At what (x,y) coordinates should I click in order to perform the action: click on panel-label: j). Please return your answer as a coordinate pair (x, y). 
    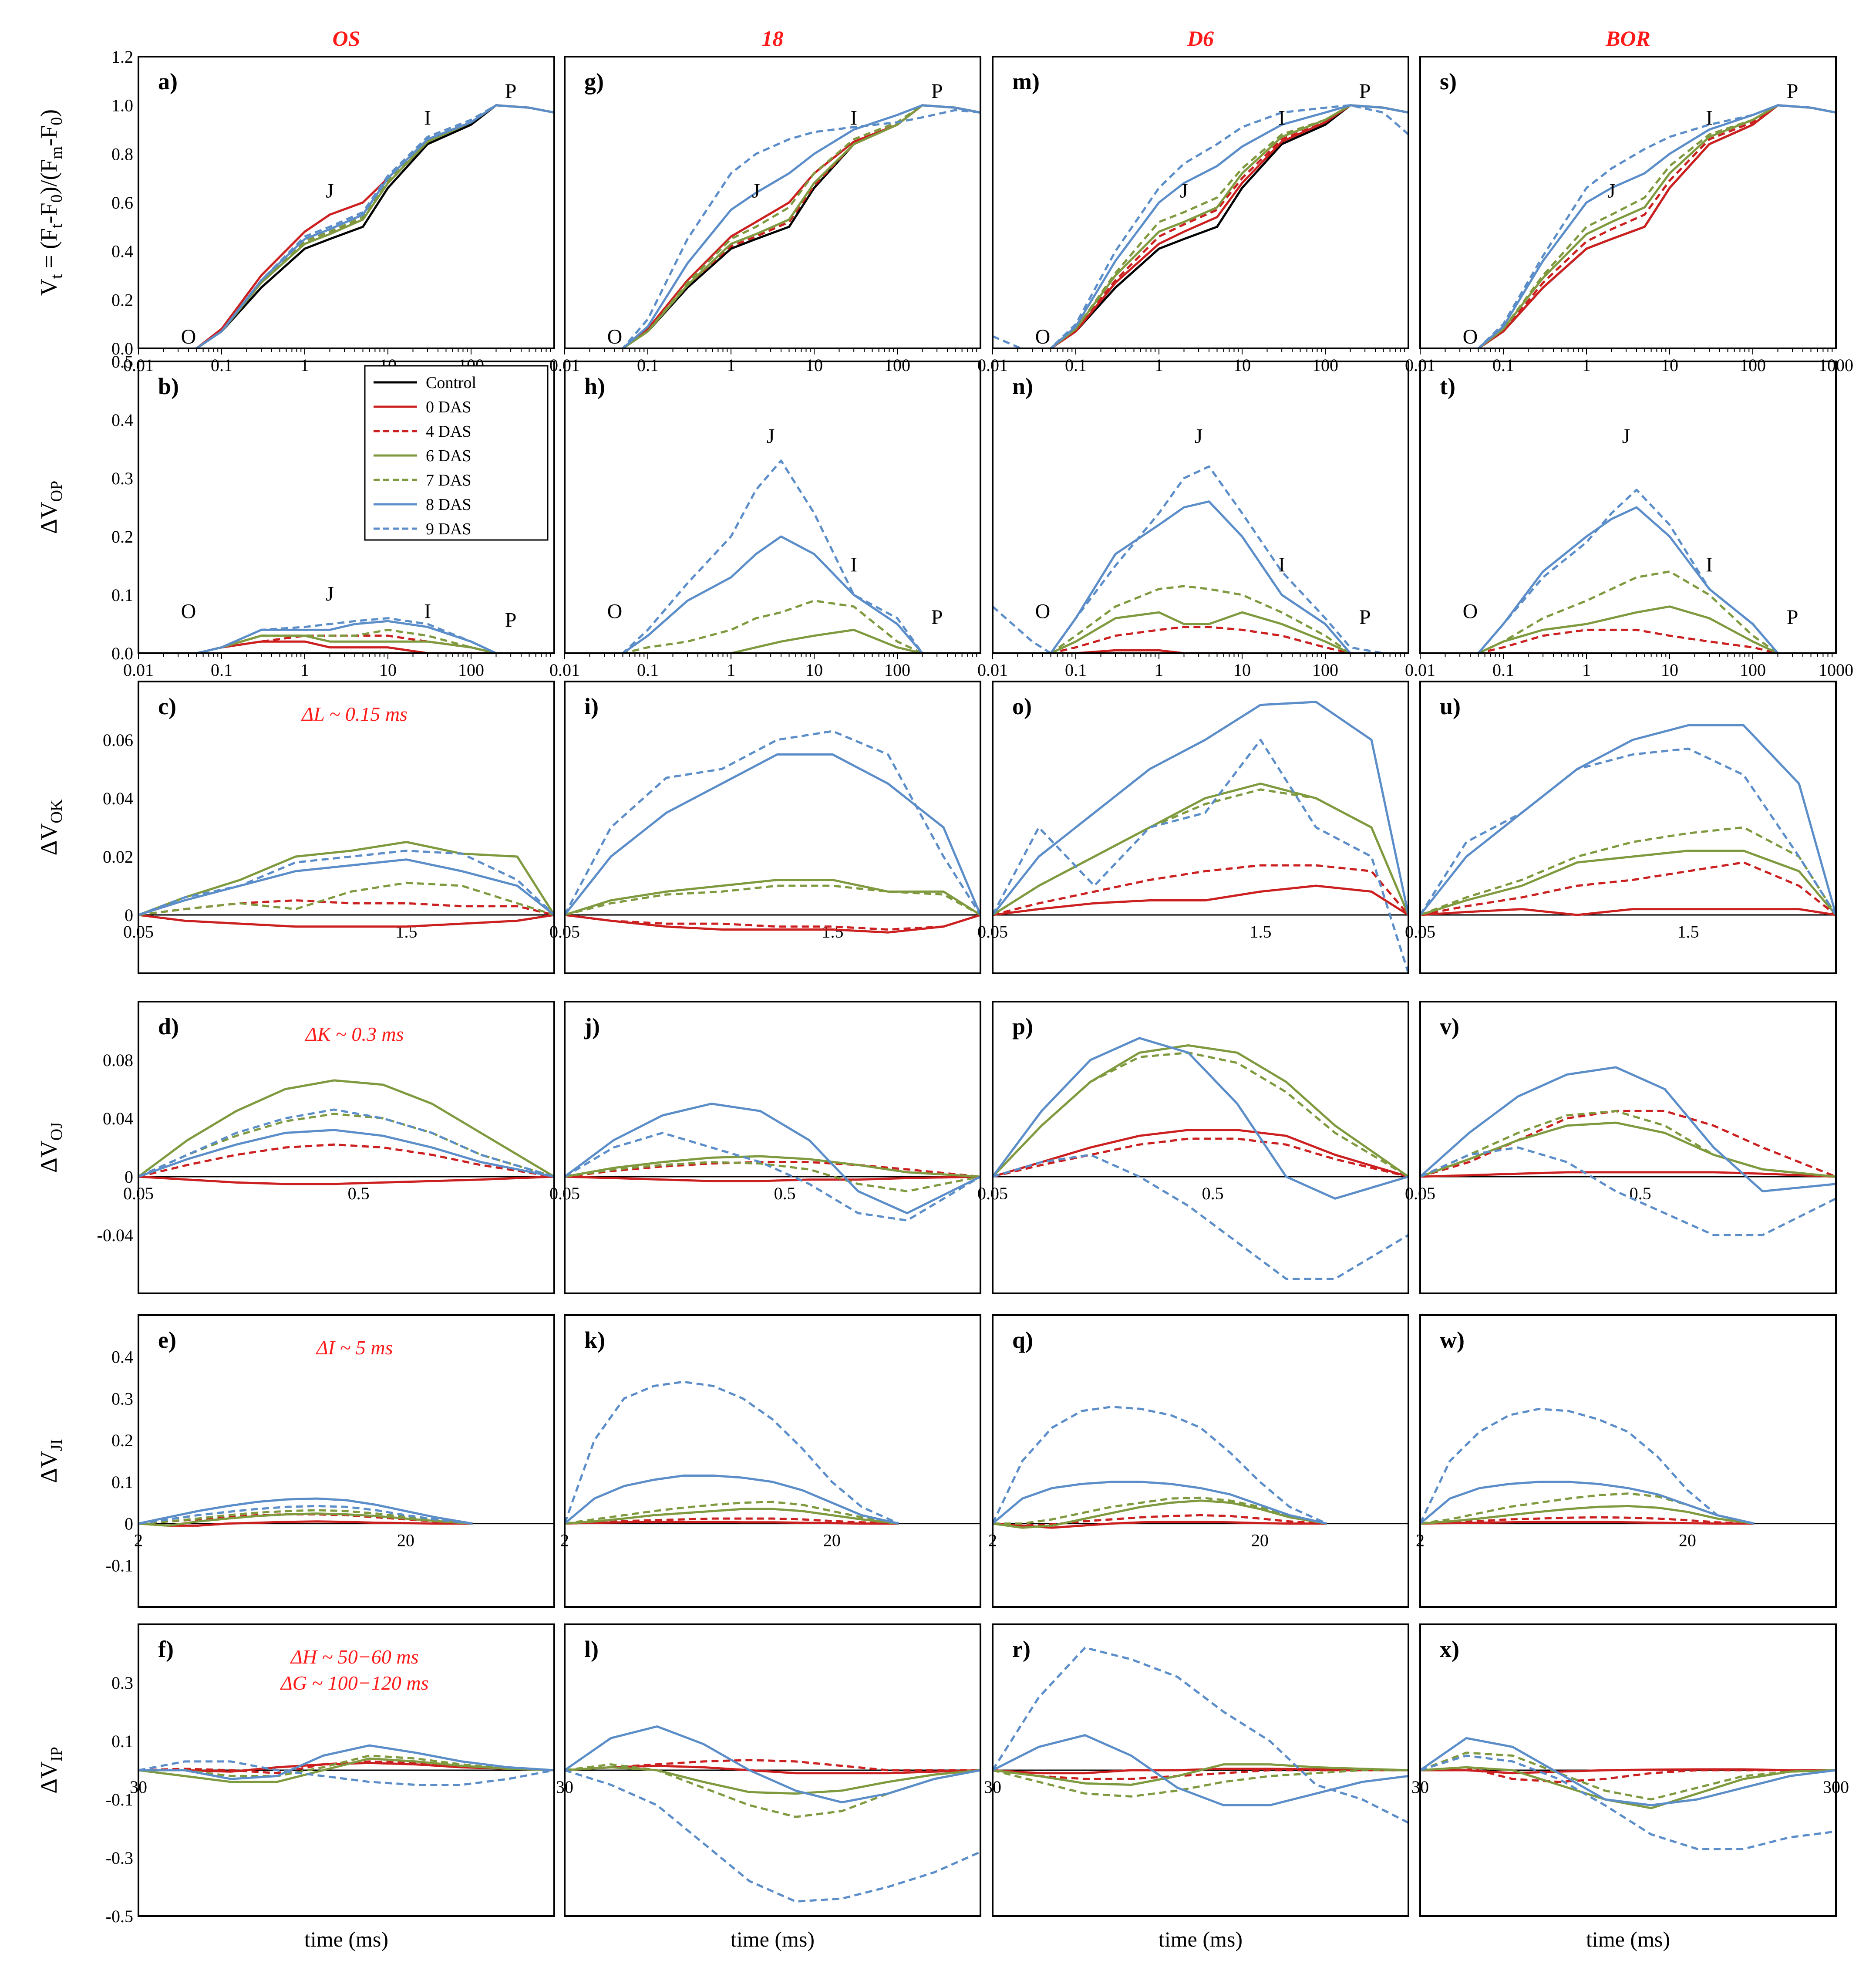
    Looking at the image, I should click on (592, 1026).